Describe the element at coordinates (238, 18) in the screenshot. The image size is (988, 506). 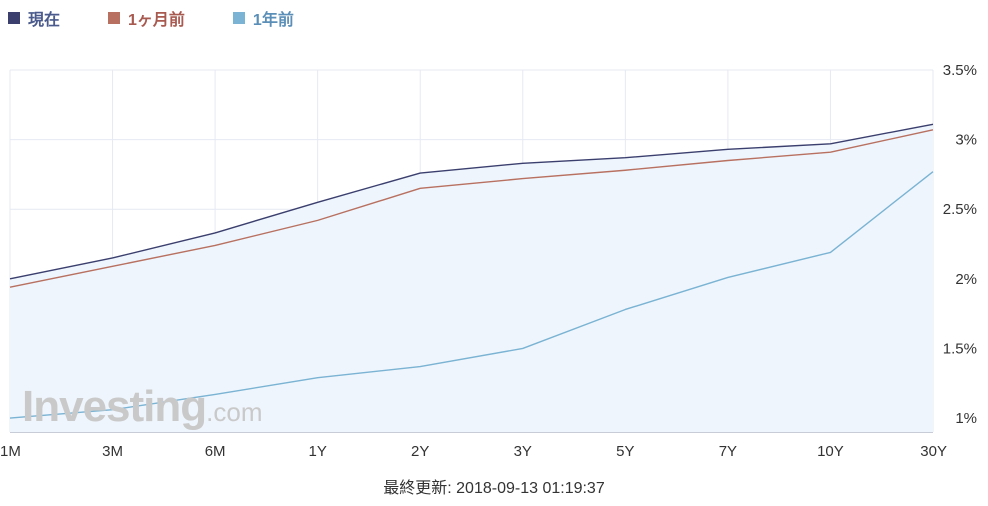
I see `legend-swatch-1-year-ago` at that location.